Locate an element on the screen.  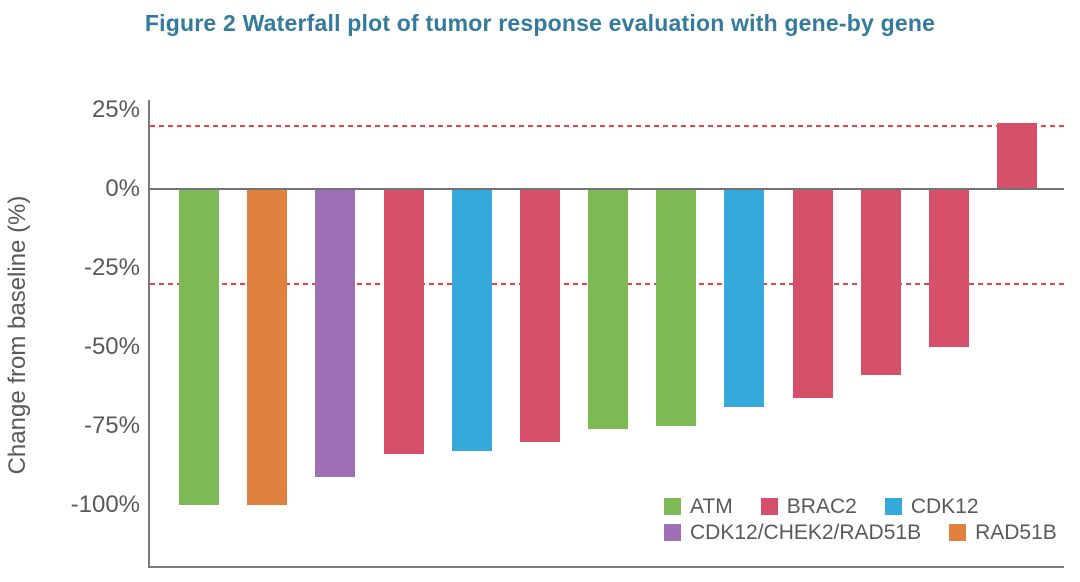
legend-item: BRAC2 is located at coordinates (808, 506).